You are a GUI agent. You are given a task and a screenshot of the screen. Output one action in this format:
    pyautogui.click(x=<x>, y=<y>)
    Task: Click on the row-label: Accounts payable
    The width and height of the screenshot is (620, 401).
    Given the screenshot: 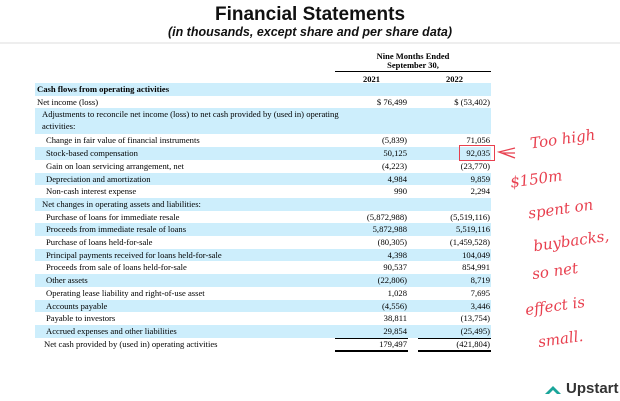 What is the action you would take?
    pyautogui.click(x=77, y=305)
    